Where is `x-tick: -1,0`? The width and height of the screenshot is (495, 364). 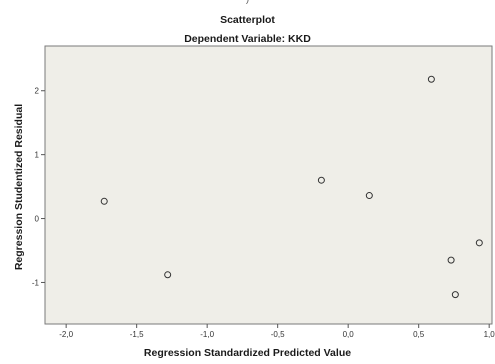 x-tick: -1,0 is located at coordinates (207, 331).